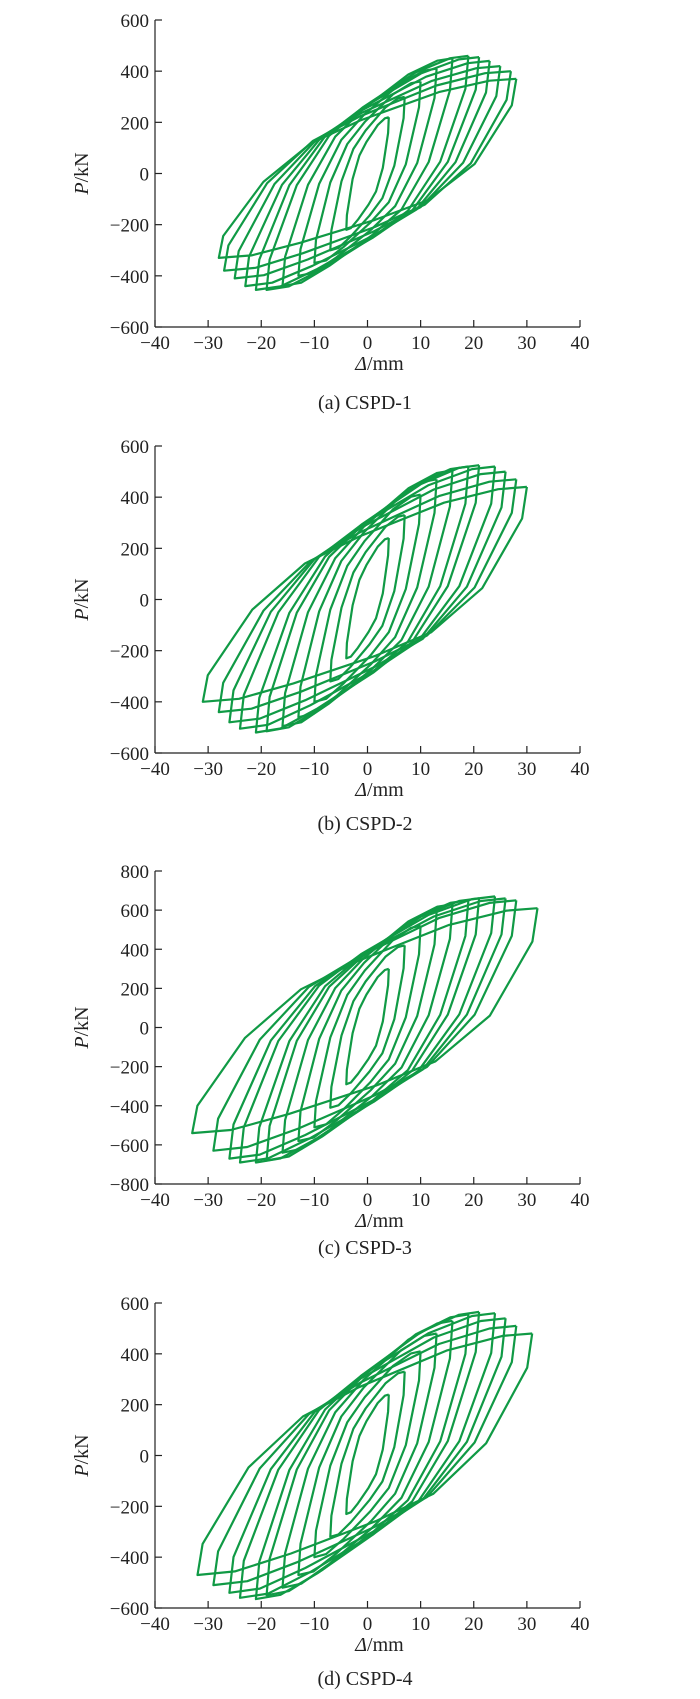  Describe the element at coordinates (364, 824) in the screenshot. I see `panel-caption: (b) CSPD-2` at that location.